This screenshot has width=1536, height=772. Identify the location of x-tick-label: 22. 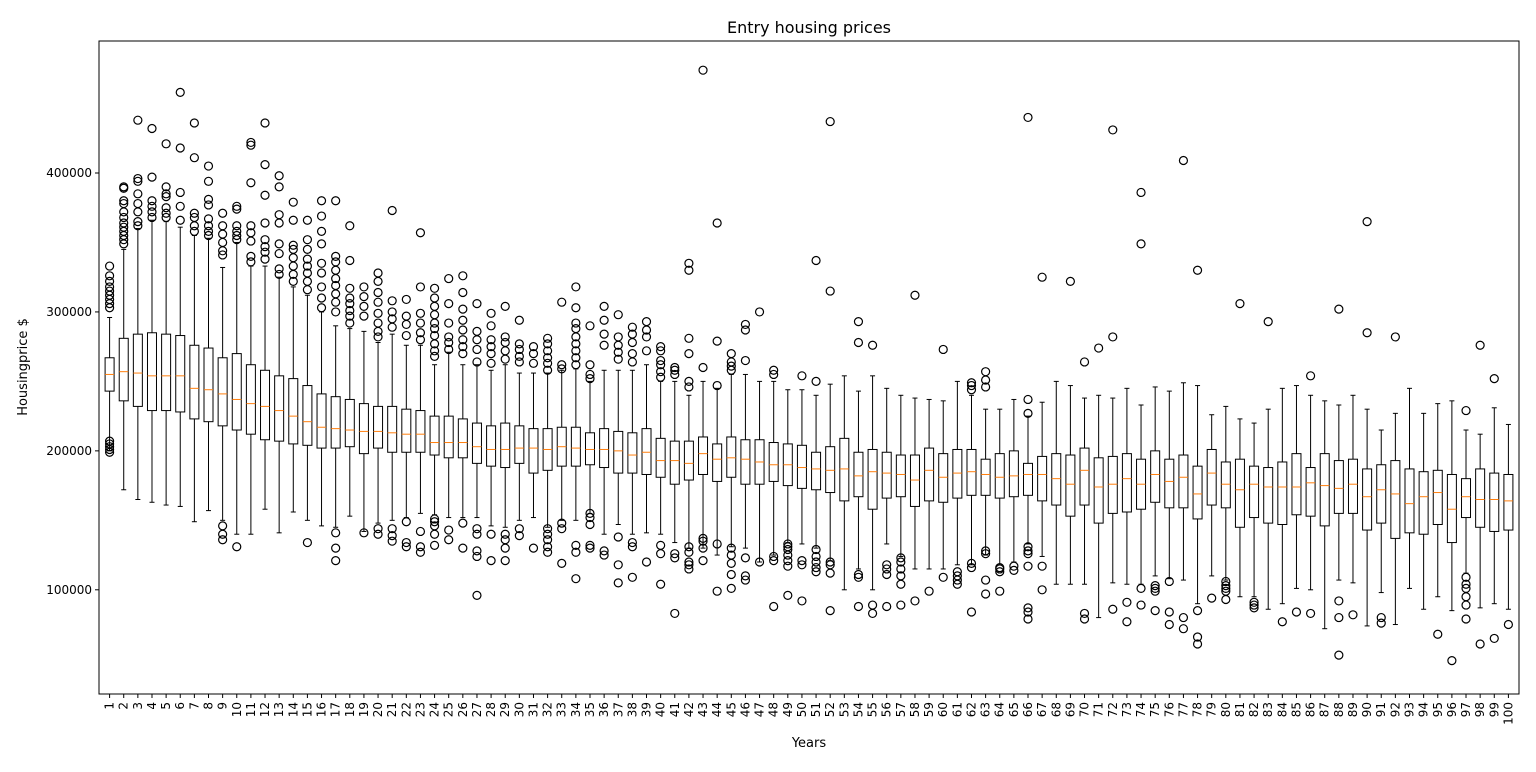
(406, 709).